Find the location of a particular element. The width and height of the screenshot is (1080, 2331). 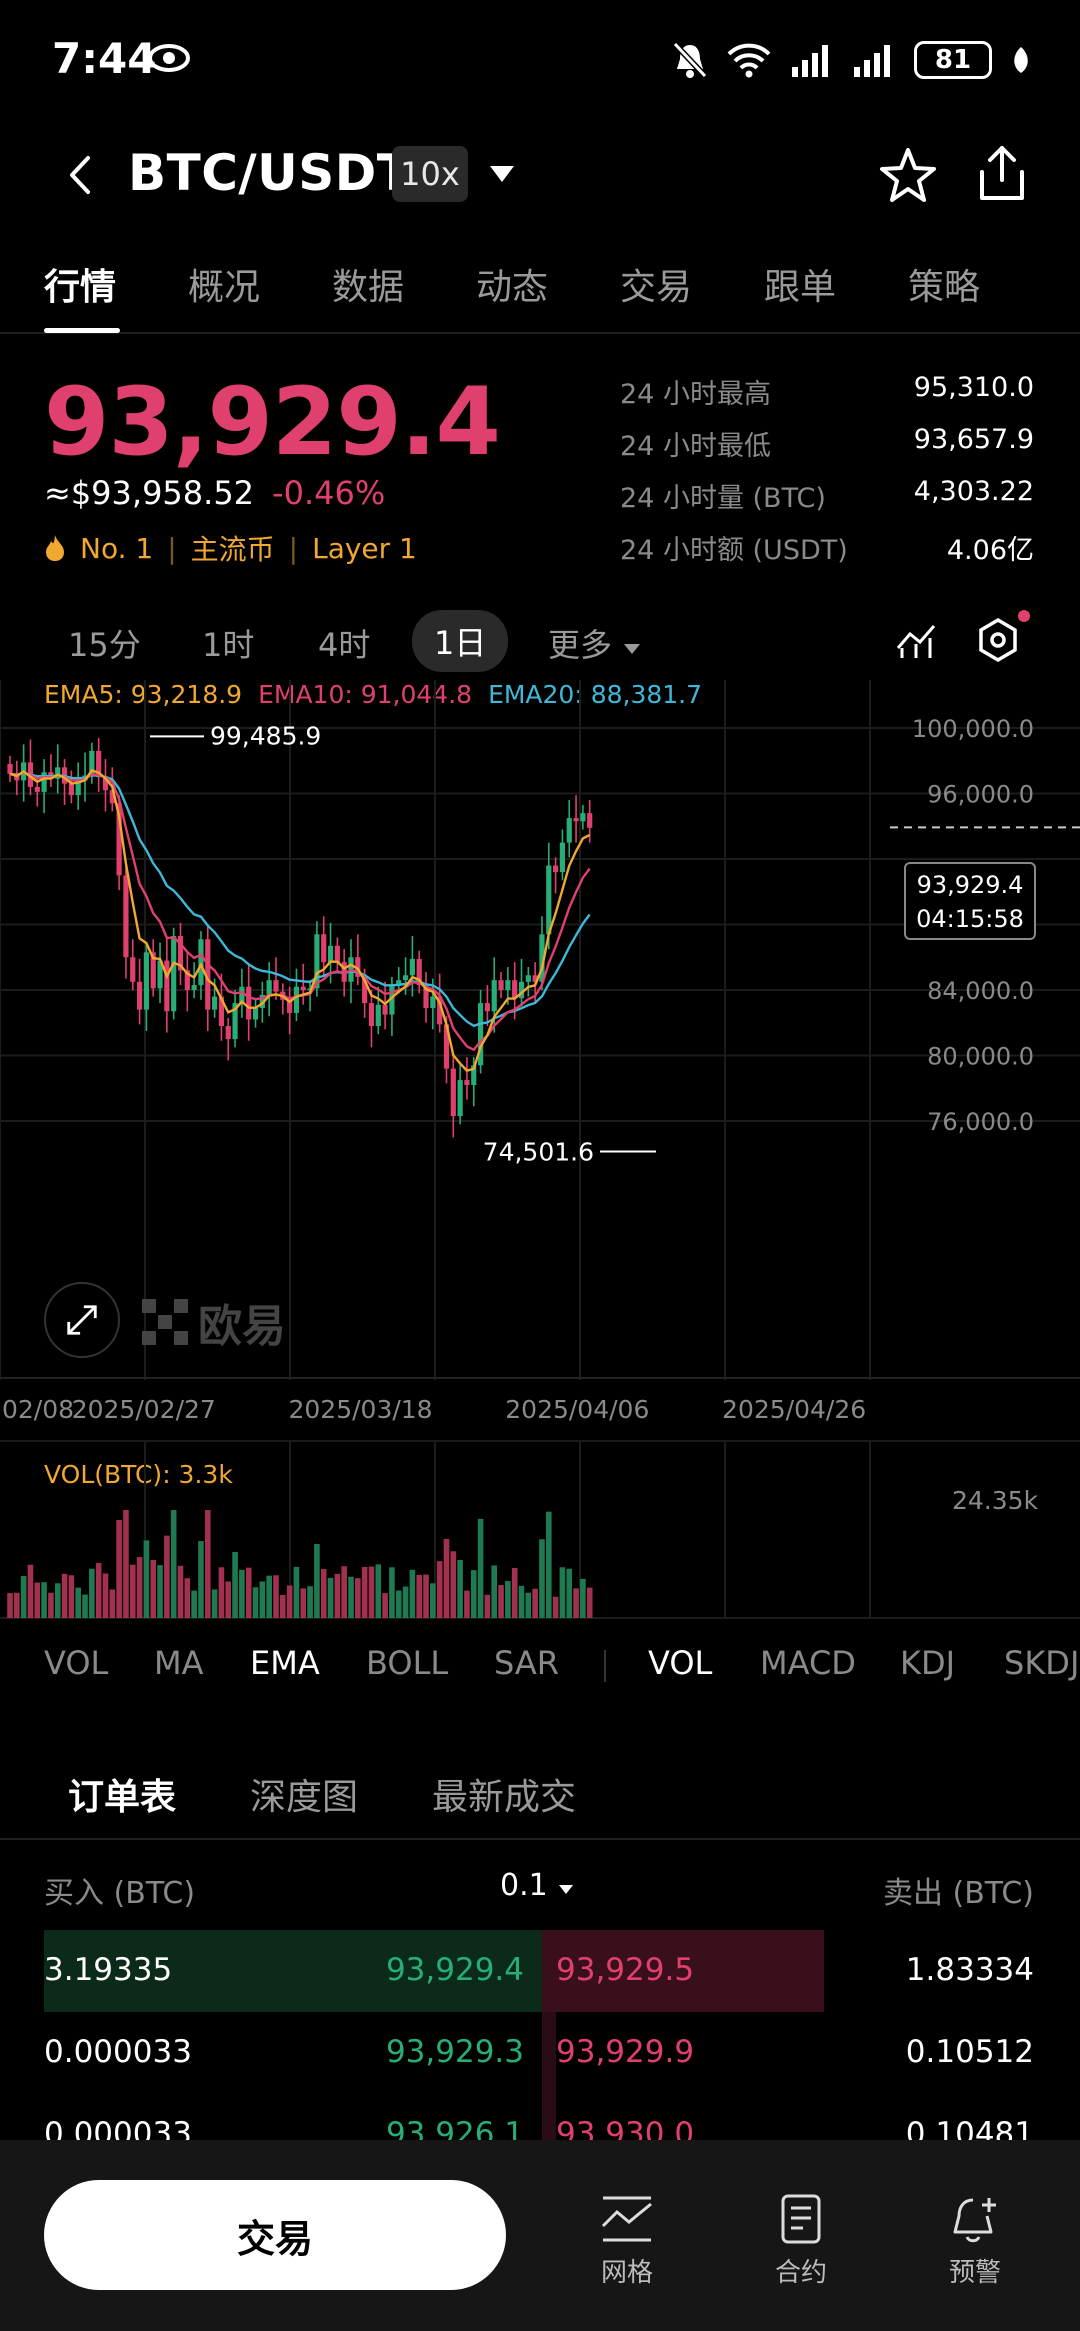

ind-boll: BOLL is located at coordinates (407, 1663).